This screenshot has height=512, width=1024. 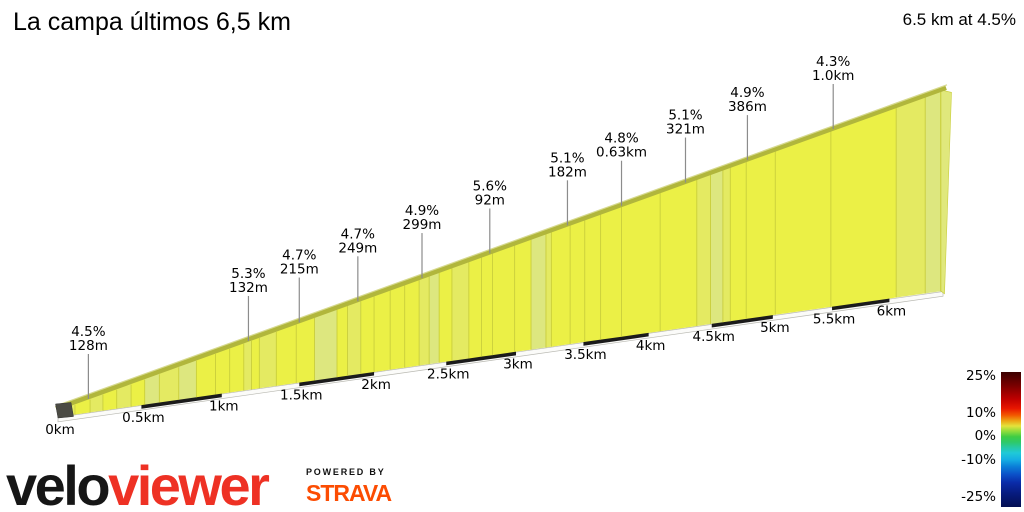 What do you see at coordinates (189, 483) in the screenshot?
I see `veloviewer-logo-viewer: viewer` at bounding box center [189, 483].